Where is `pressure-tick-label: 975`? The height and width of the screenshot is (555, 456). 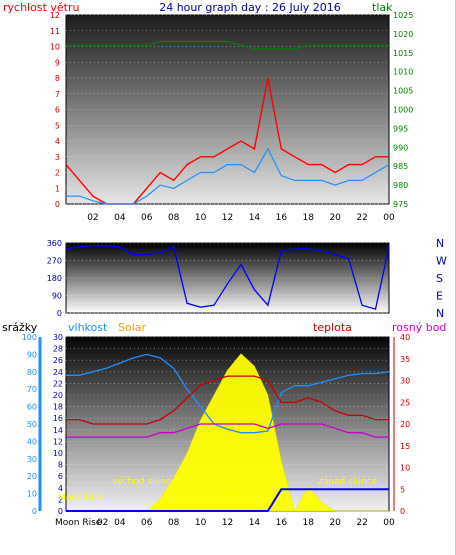 pressure-tick-label: 975 is located at coordinates (400, 204).